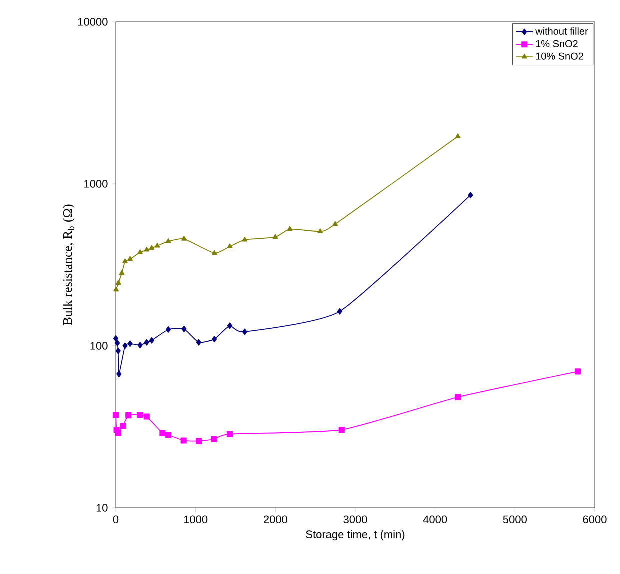 This screenshot has height=574, width=620. I want to click on x-axis-title: Storage time, t (min), so click(355, 535).